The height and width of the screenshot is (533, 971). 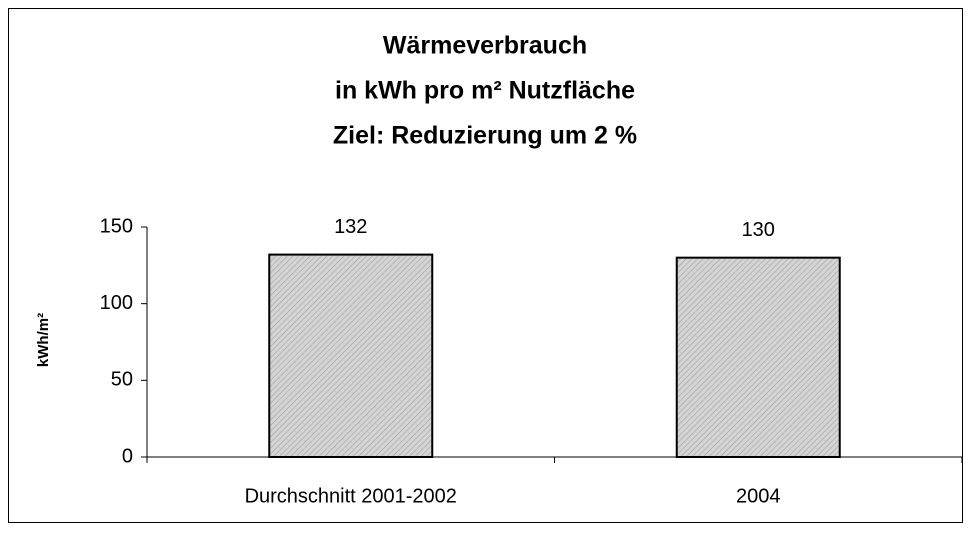 What do you see at coordinates (122, 380) in the screenshot?
I see `y-tick-label: 50` at bounding box center [122, 380].